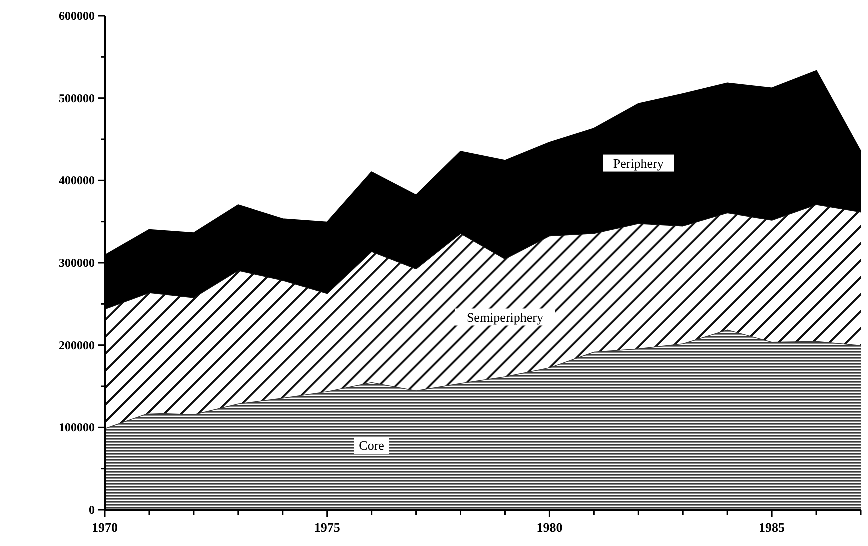  I want to click on series-label: Periphery, so click(638, 163).